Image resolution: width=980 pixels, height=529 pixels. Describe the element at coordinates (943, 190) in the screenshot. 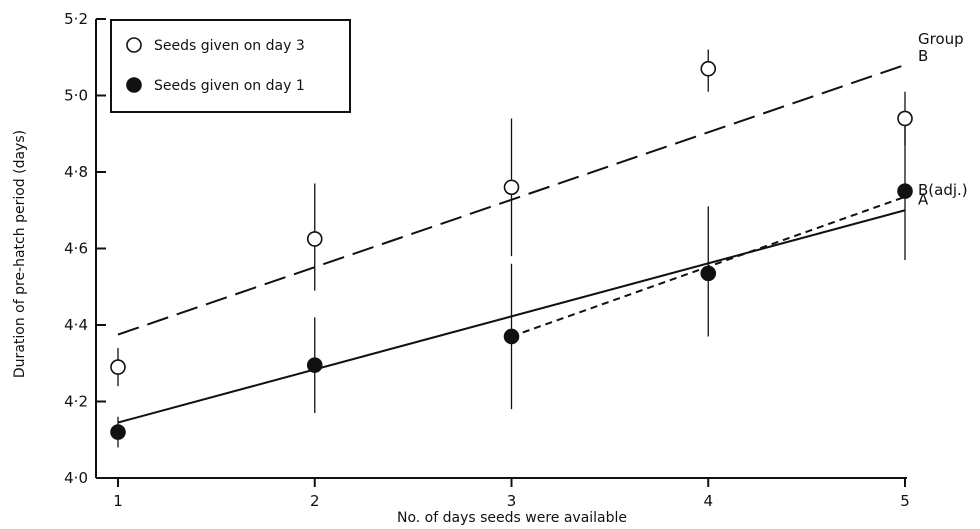

I see `fit-line-label: B(adj.)` at that location.